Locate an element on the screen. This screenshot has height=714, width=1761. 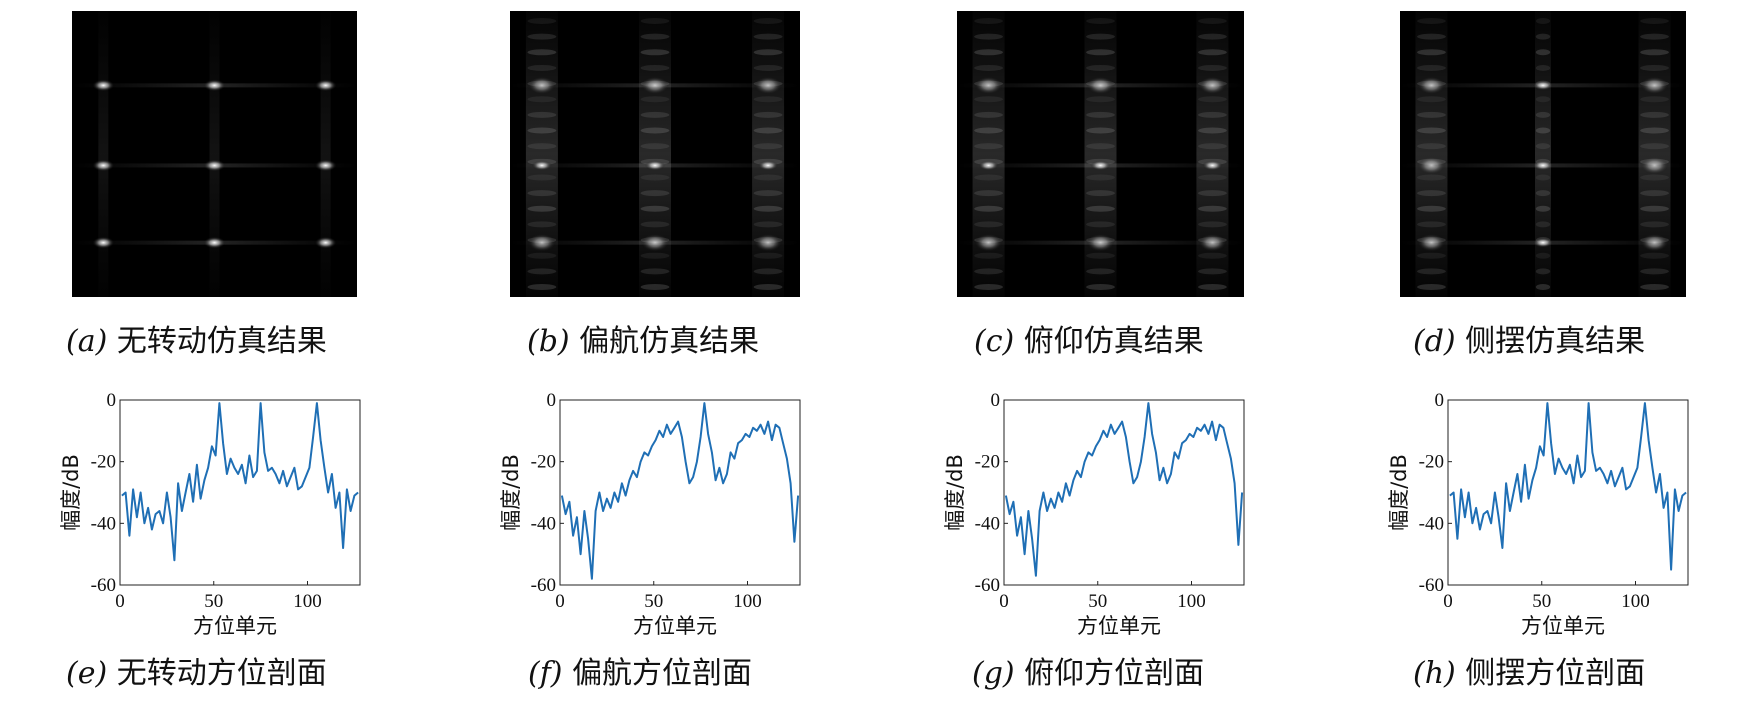
caption-a-text: 无转动仿真结果 is located at coordinates (221, 341).